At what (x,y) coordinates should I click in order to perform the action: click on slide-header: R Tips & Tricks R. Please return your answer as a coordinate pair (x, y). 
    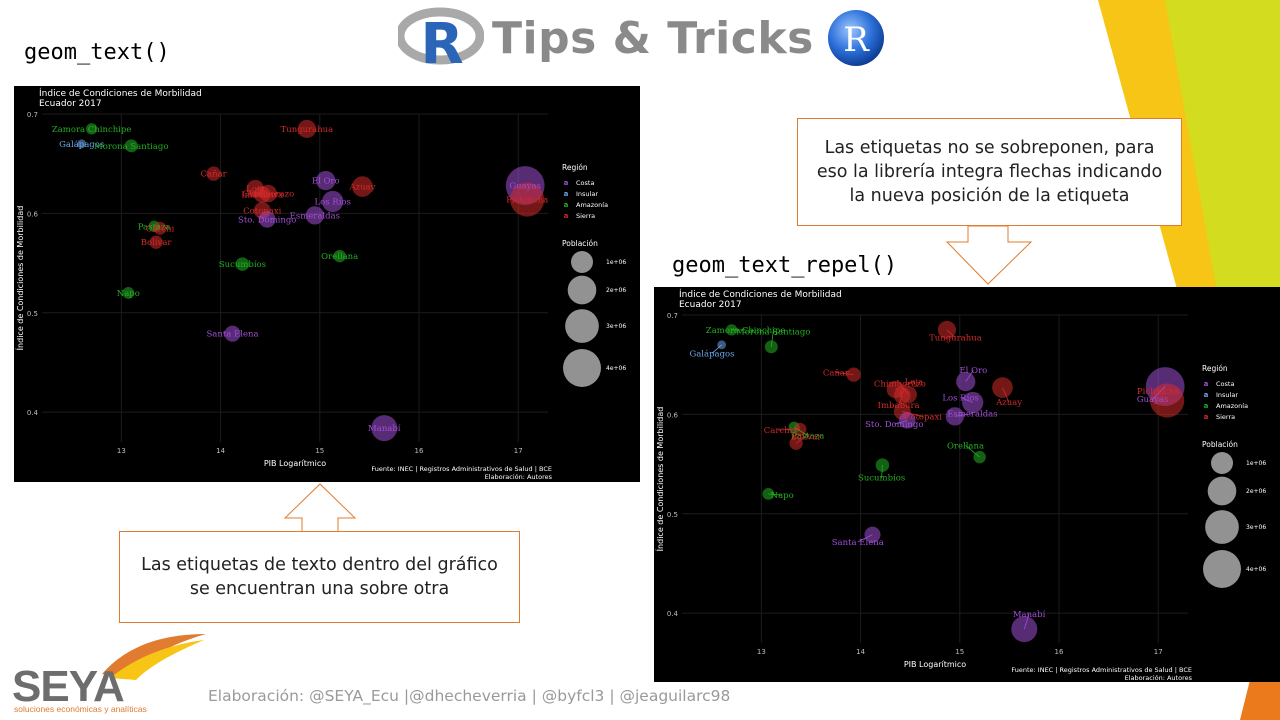
    Looking at the image, I should click on (642, 38).